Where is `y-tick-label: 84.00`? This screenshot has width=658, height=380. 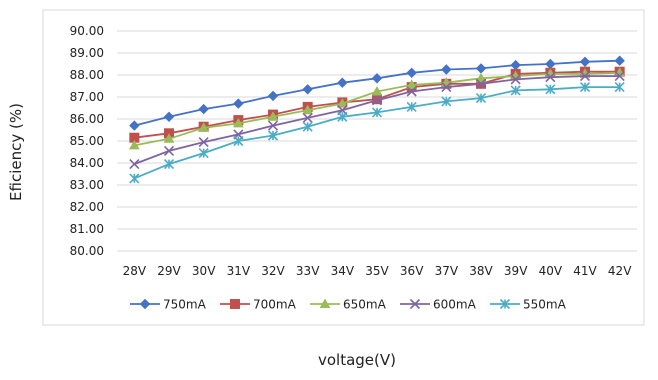 y-tick-label: 84.00 is located at coordinates (87, 163).